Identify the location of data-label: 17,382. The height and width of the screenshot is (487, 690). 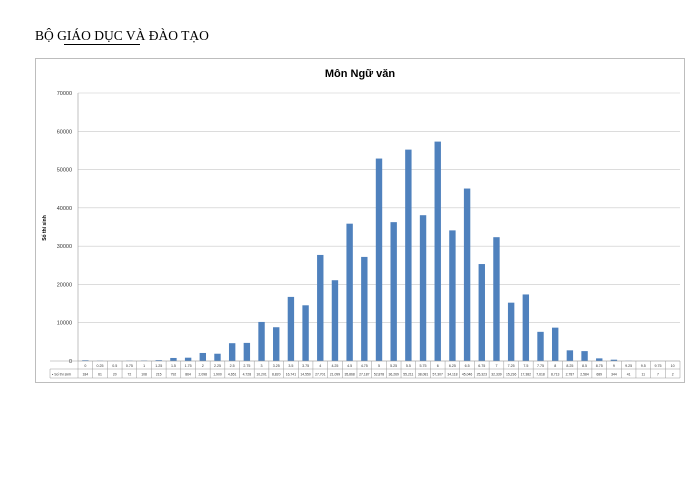
(526, 375).